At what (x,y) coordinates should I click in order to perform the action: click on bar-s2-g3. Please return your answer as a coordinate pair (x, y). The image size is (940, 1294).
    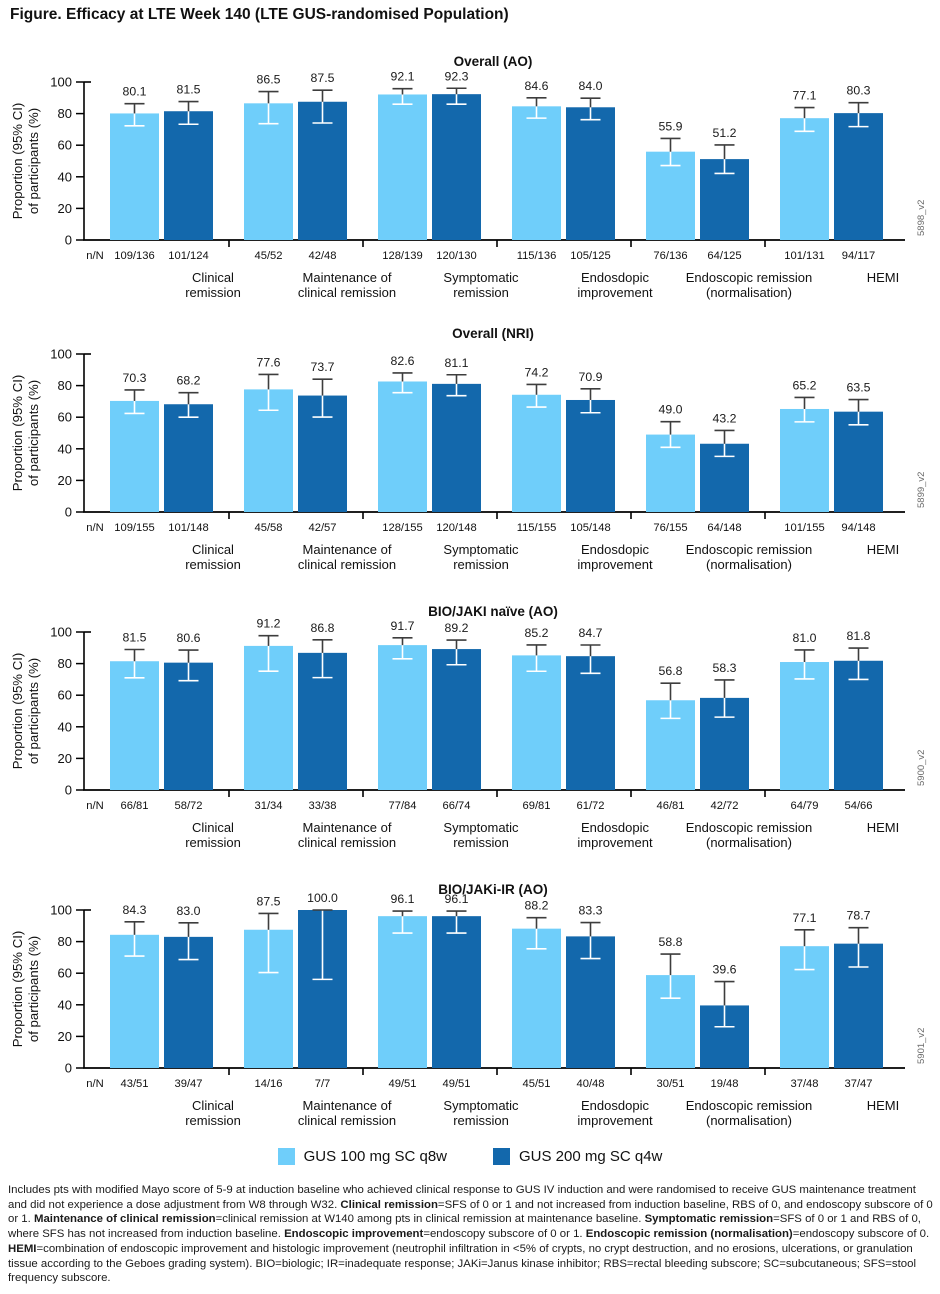
    Looking at the image, I should click on (456, 719).